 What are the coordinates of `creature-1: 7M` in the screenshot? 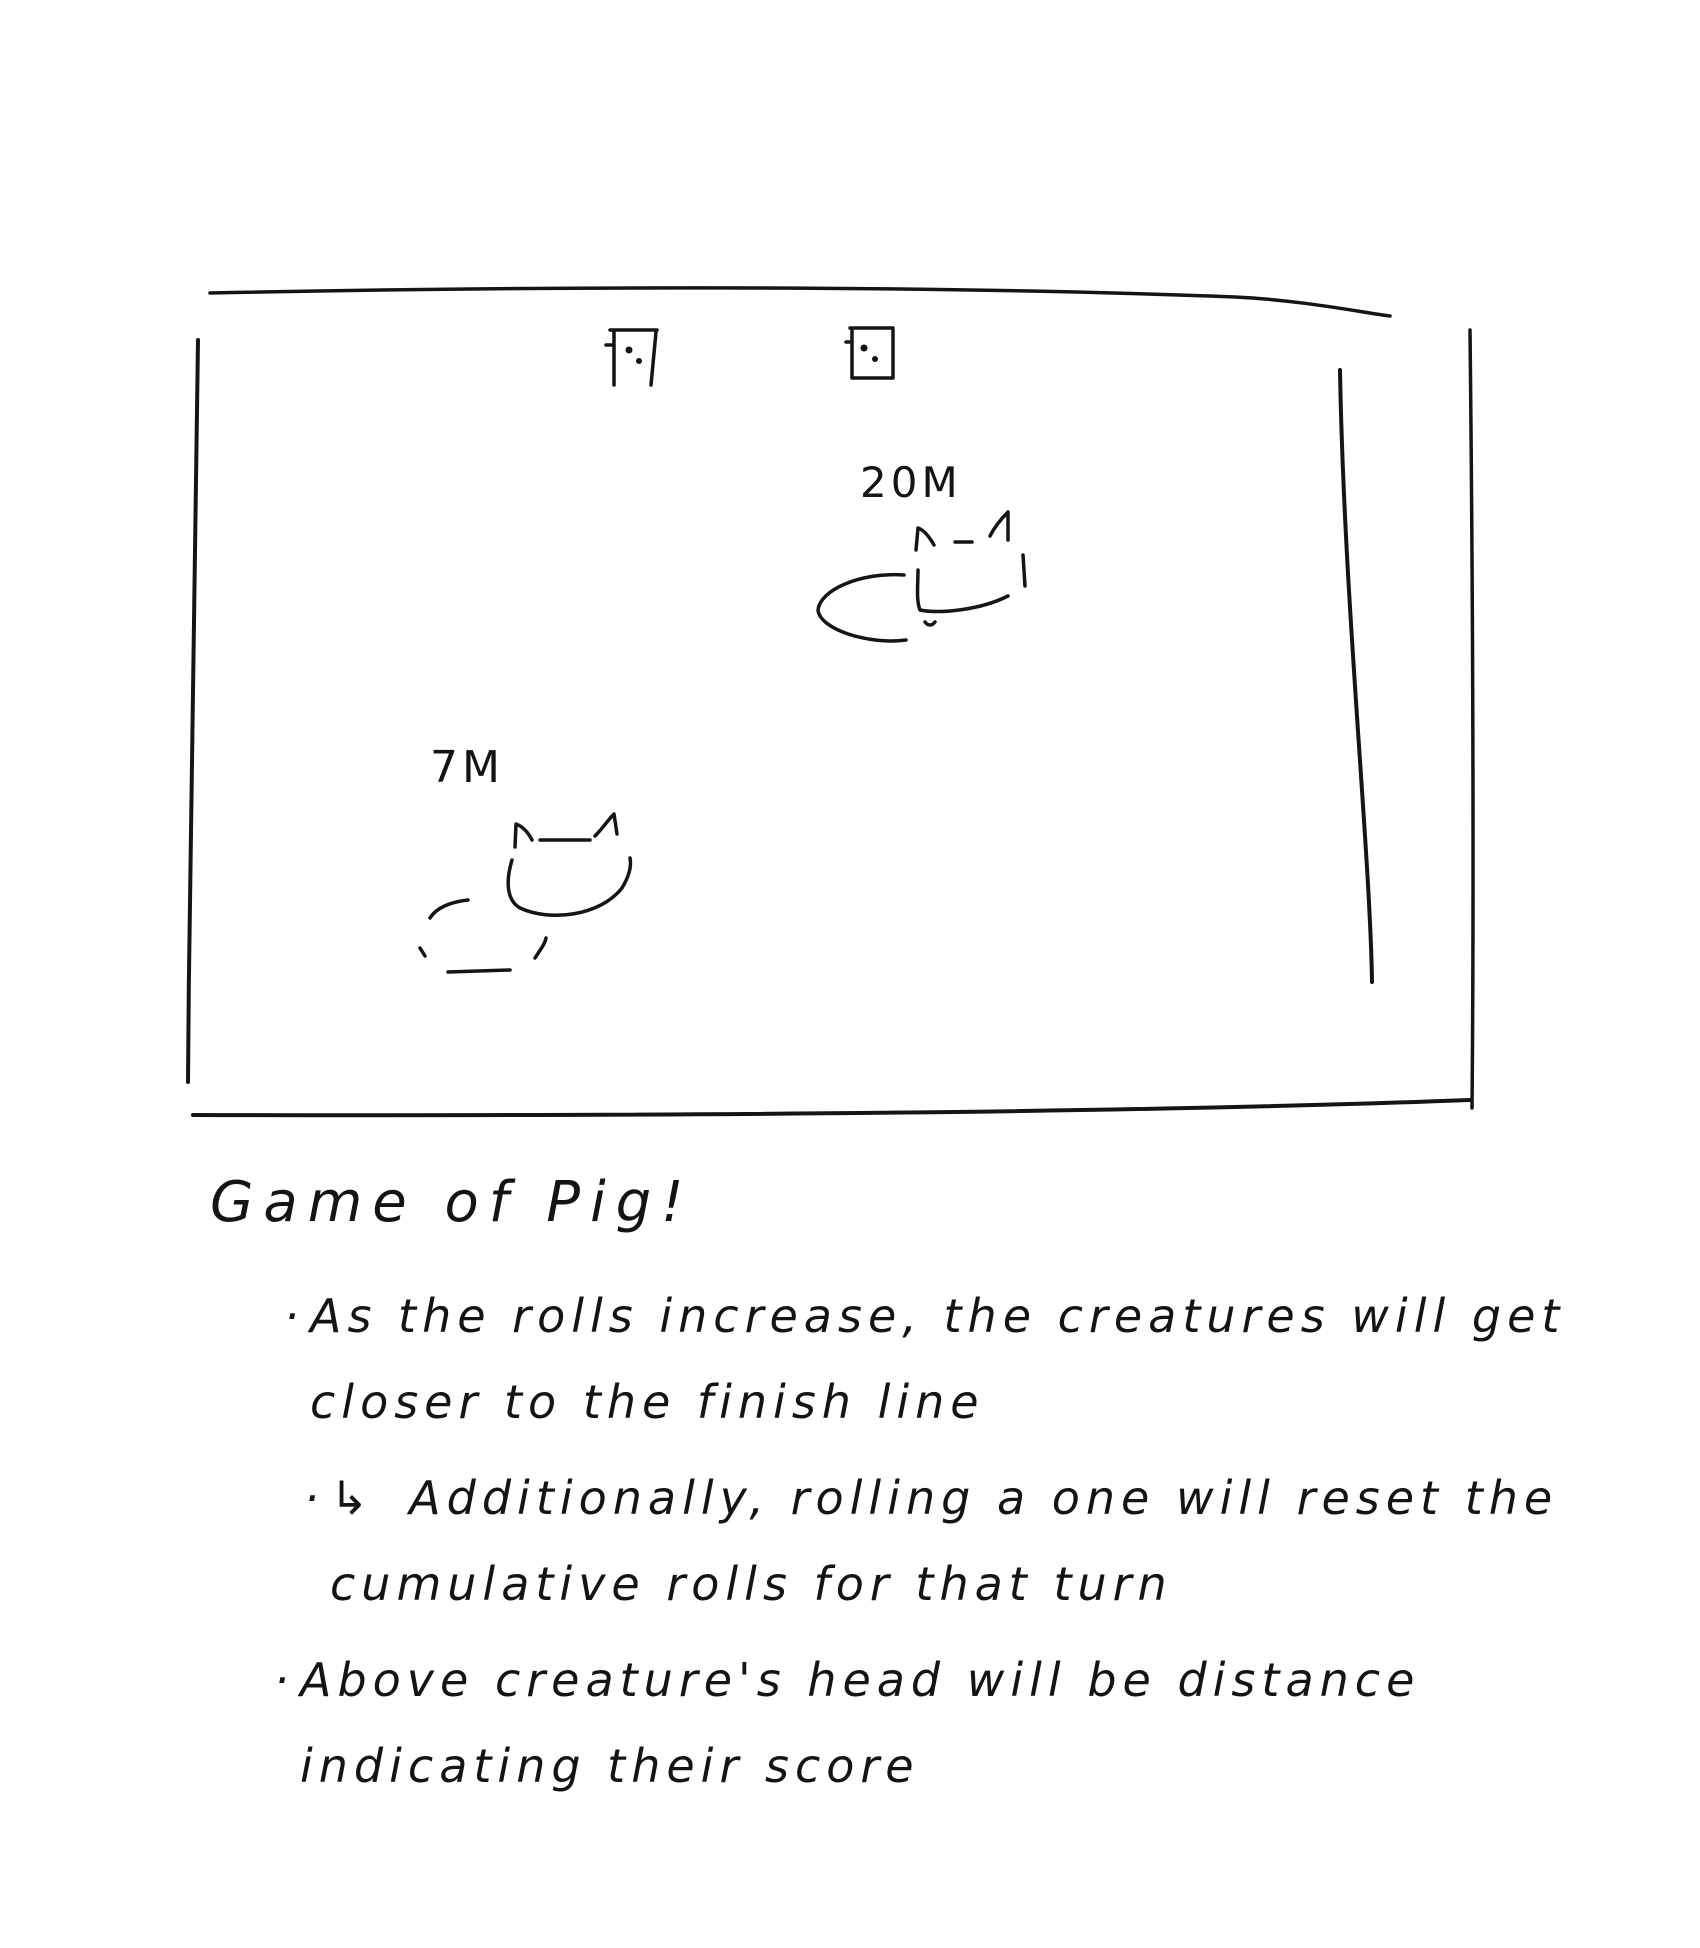 It's located at (525, 858).